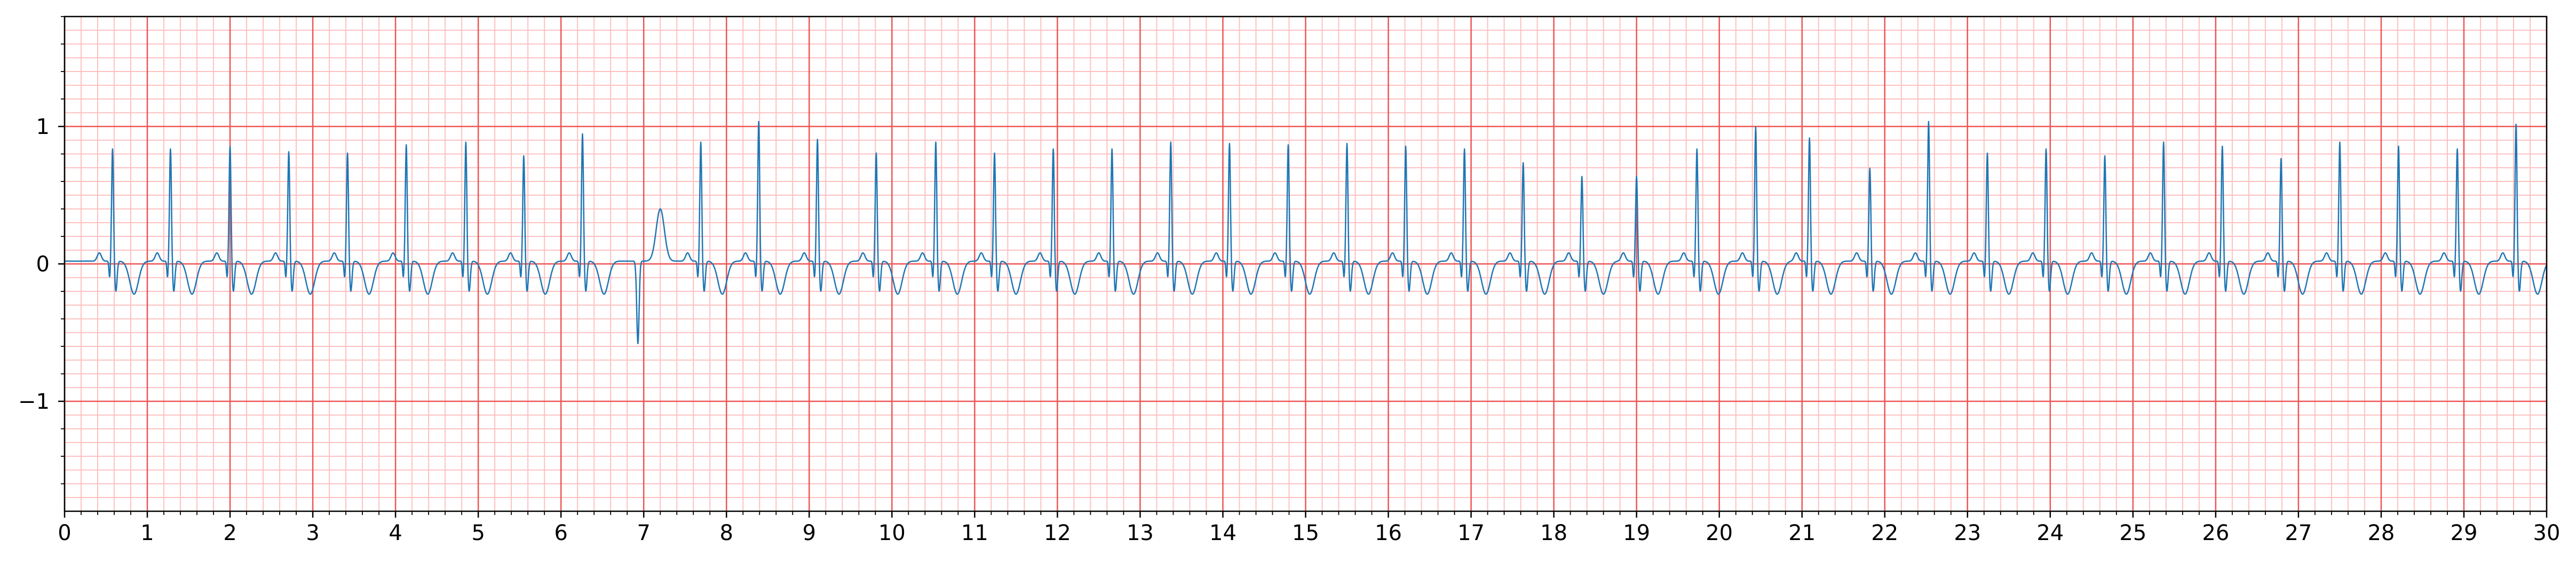  Describe the element at coordinates (43, 127) in the screenshot. I see `y-tick-label: 1` at that location.